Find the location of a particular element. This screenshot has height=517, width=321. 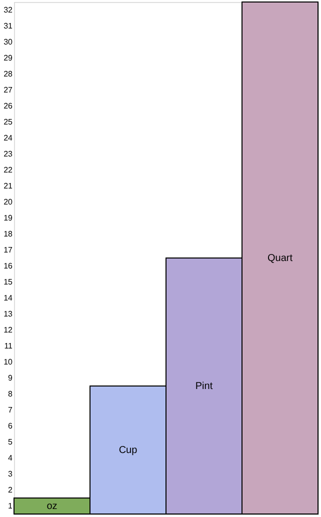

y-tick-label: 17 is located at coordinates (9, 250).